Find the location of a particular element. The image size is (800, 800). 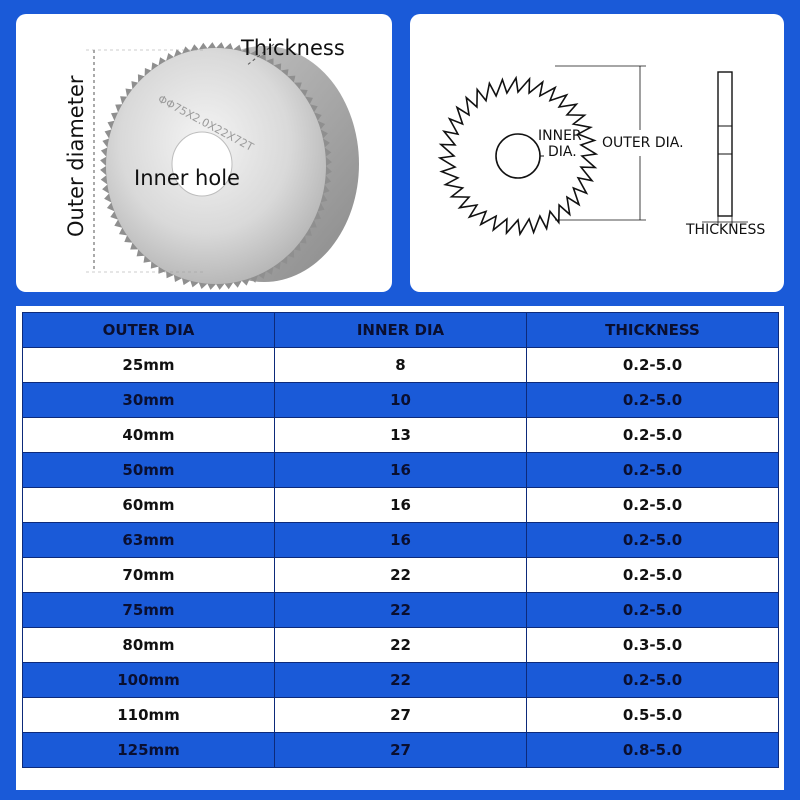

table-row: 100mm 22 0.2-5.0 is located at coordinates (400, 680).